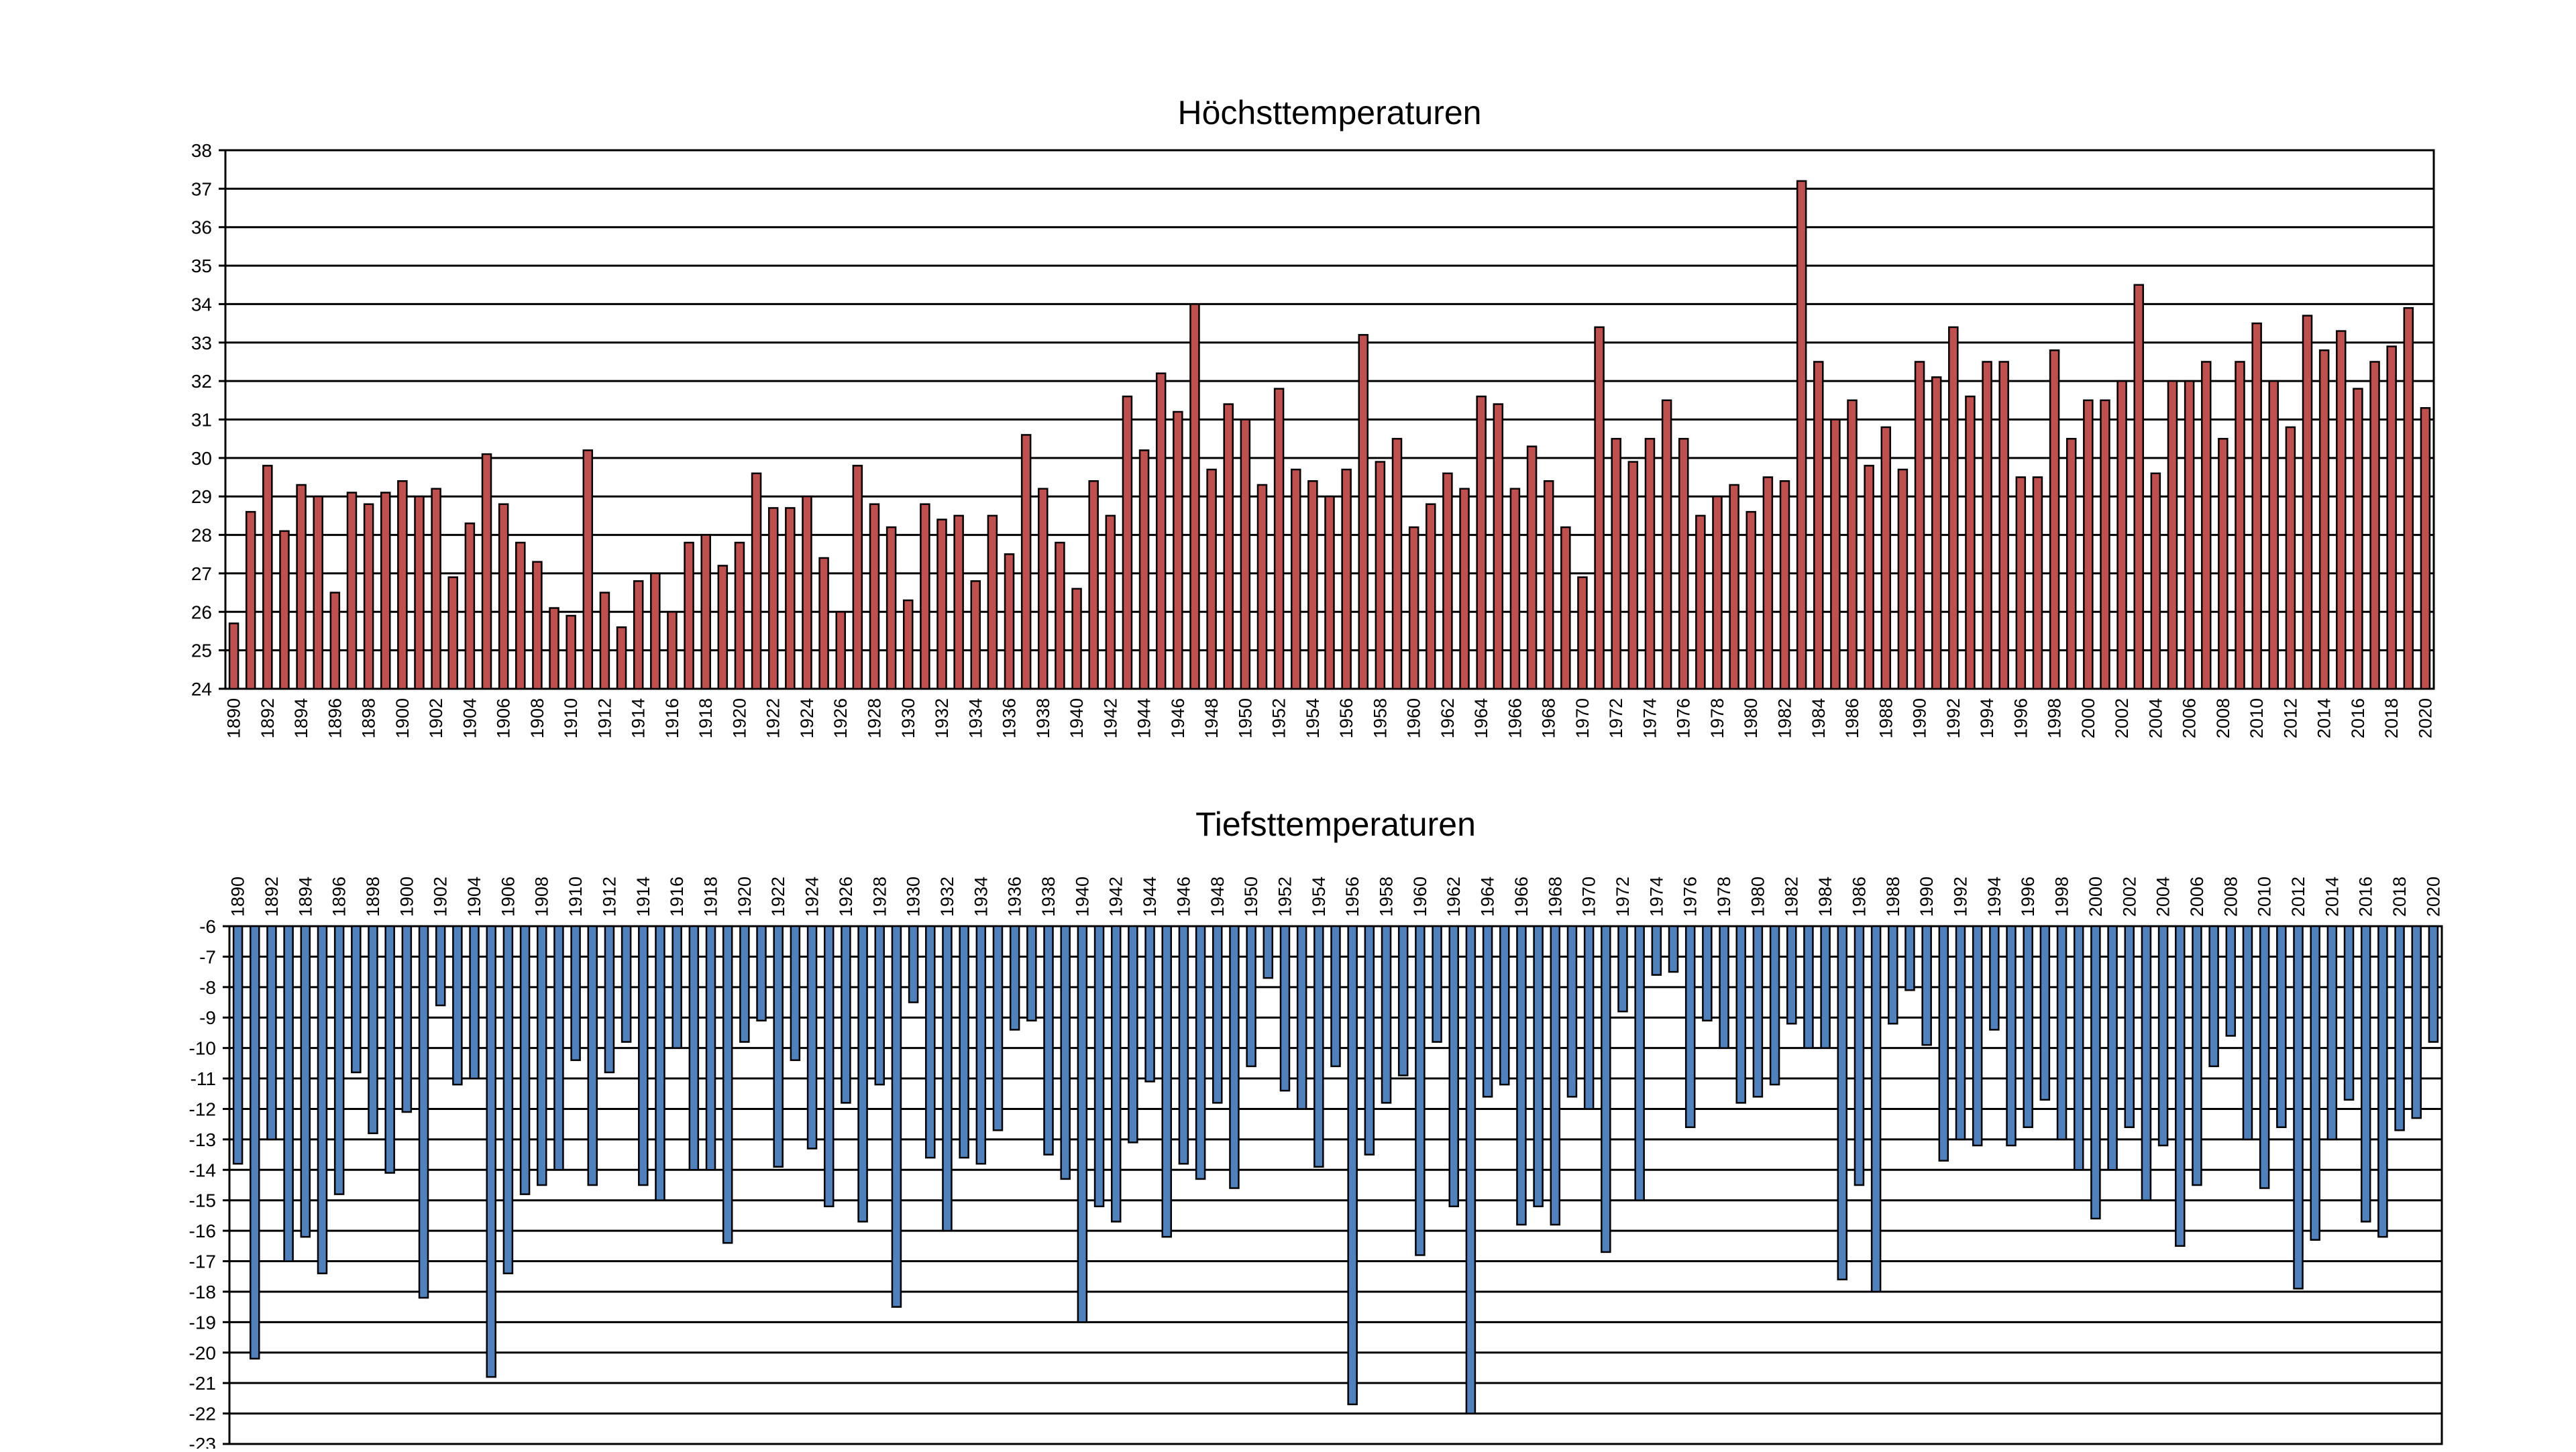 This screenshot has width=2576, height=1452. I want to click on bar-2011, so click(2273, 535).